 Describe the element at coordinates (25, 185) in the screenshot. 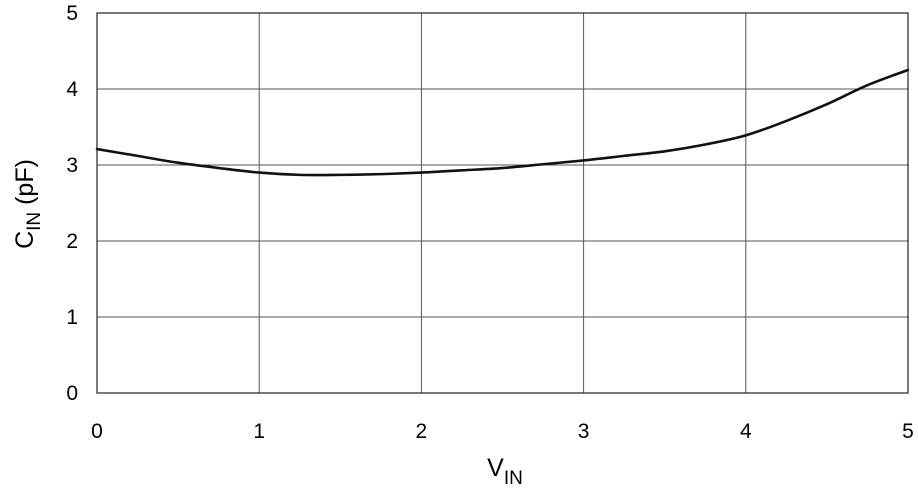

I see `y-axis-title-unit: (pF)` at that location.